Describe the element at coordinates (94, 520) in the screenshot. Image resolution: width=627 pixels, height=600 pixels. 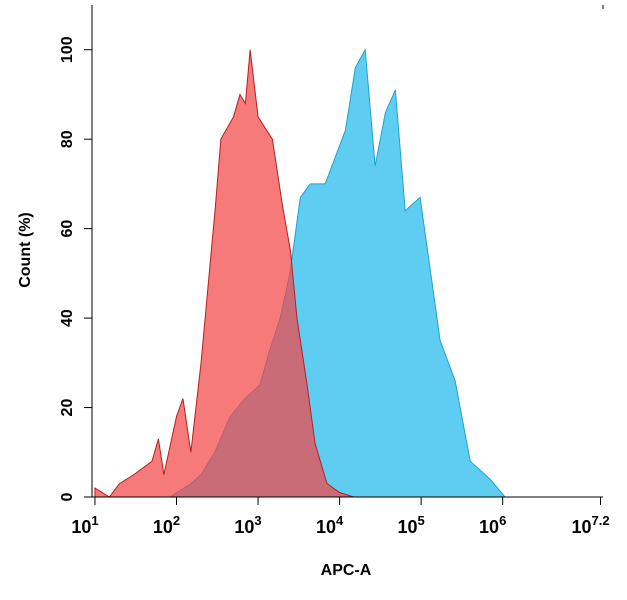
I see `x-tick-exponent: 1` at that location.